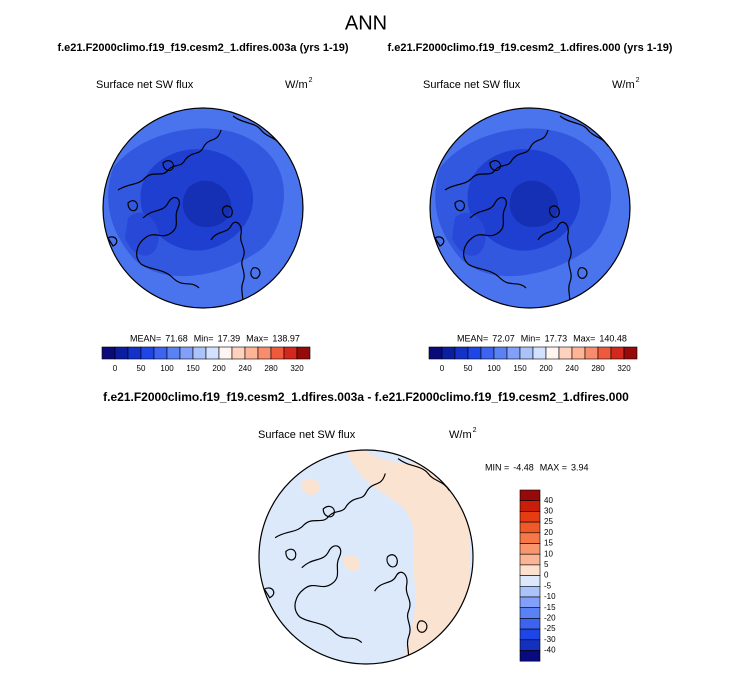 The image size is (732, 677). What do you see at coordinates (145, 338) in the screenshot?
I see `stat-label: MEAN=` at bounding box center [145, 338].